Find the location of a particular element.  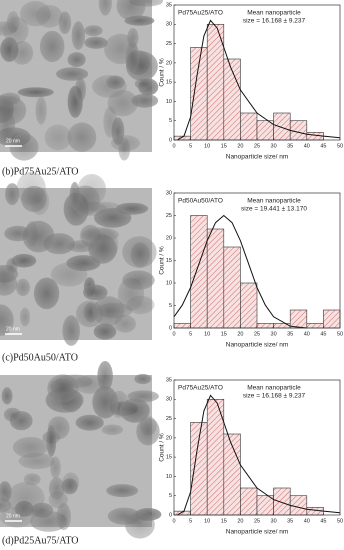

x-tick-label: 30 is located at coordinates (274, 334).